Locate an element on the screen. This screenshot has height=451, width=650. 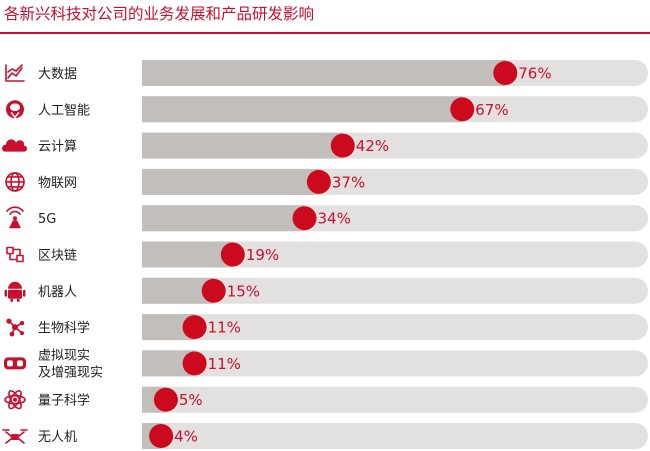
category-label: 虚拟现实 is located at coordinates (64, 355).